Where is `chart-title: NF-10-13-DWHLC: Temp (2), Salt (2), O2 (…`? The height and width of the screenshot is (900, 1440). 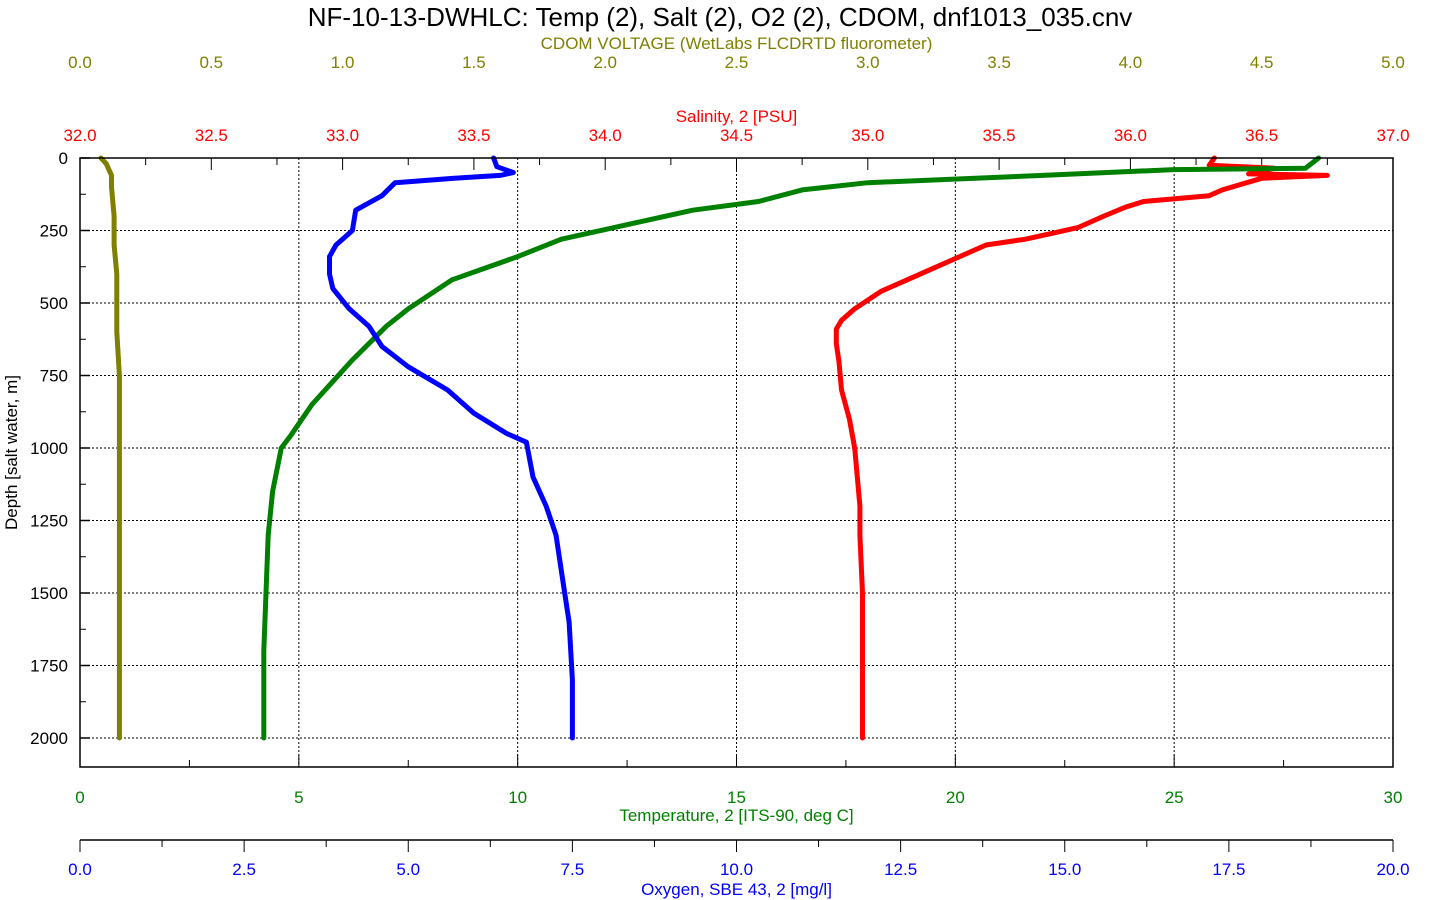
chart-title: NF-10-13-DWHLC: Temp (2), Salt (2), O2 (… is located at coordinates (720, 17).